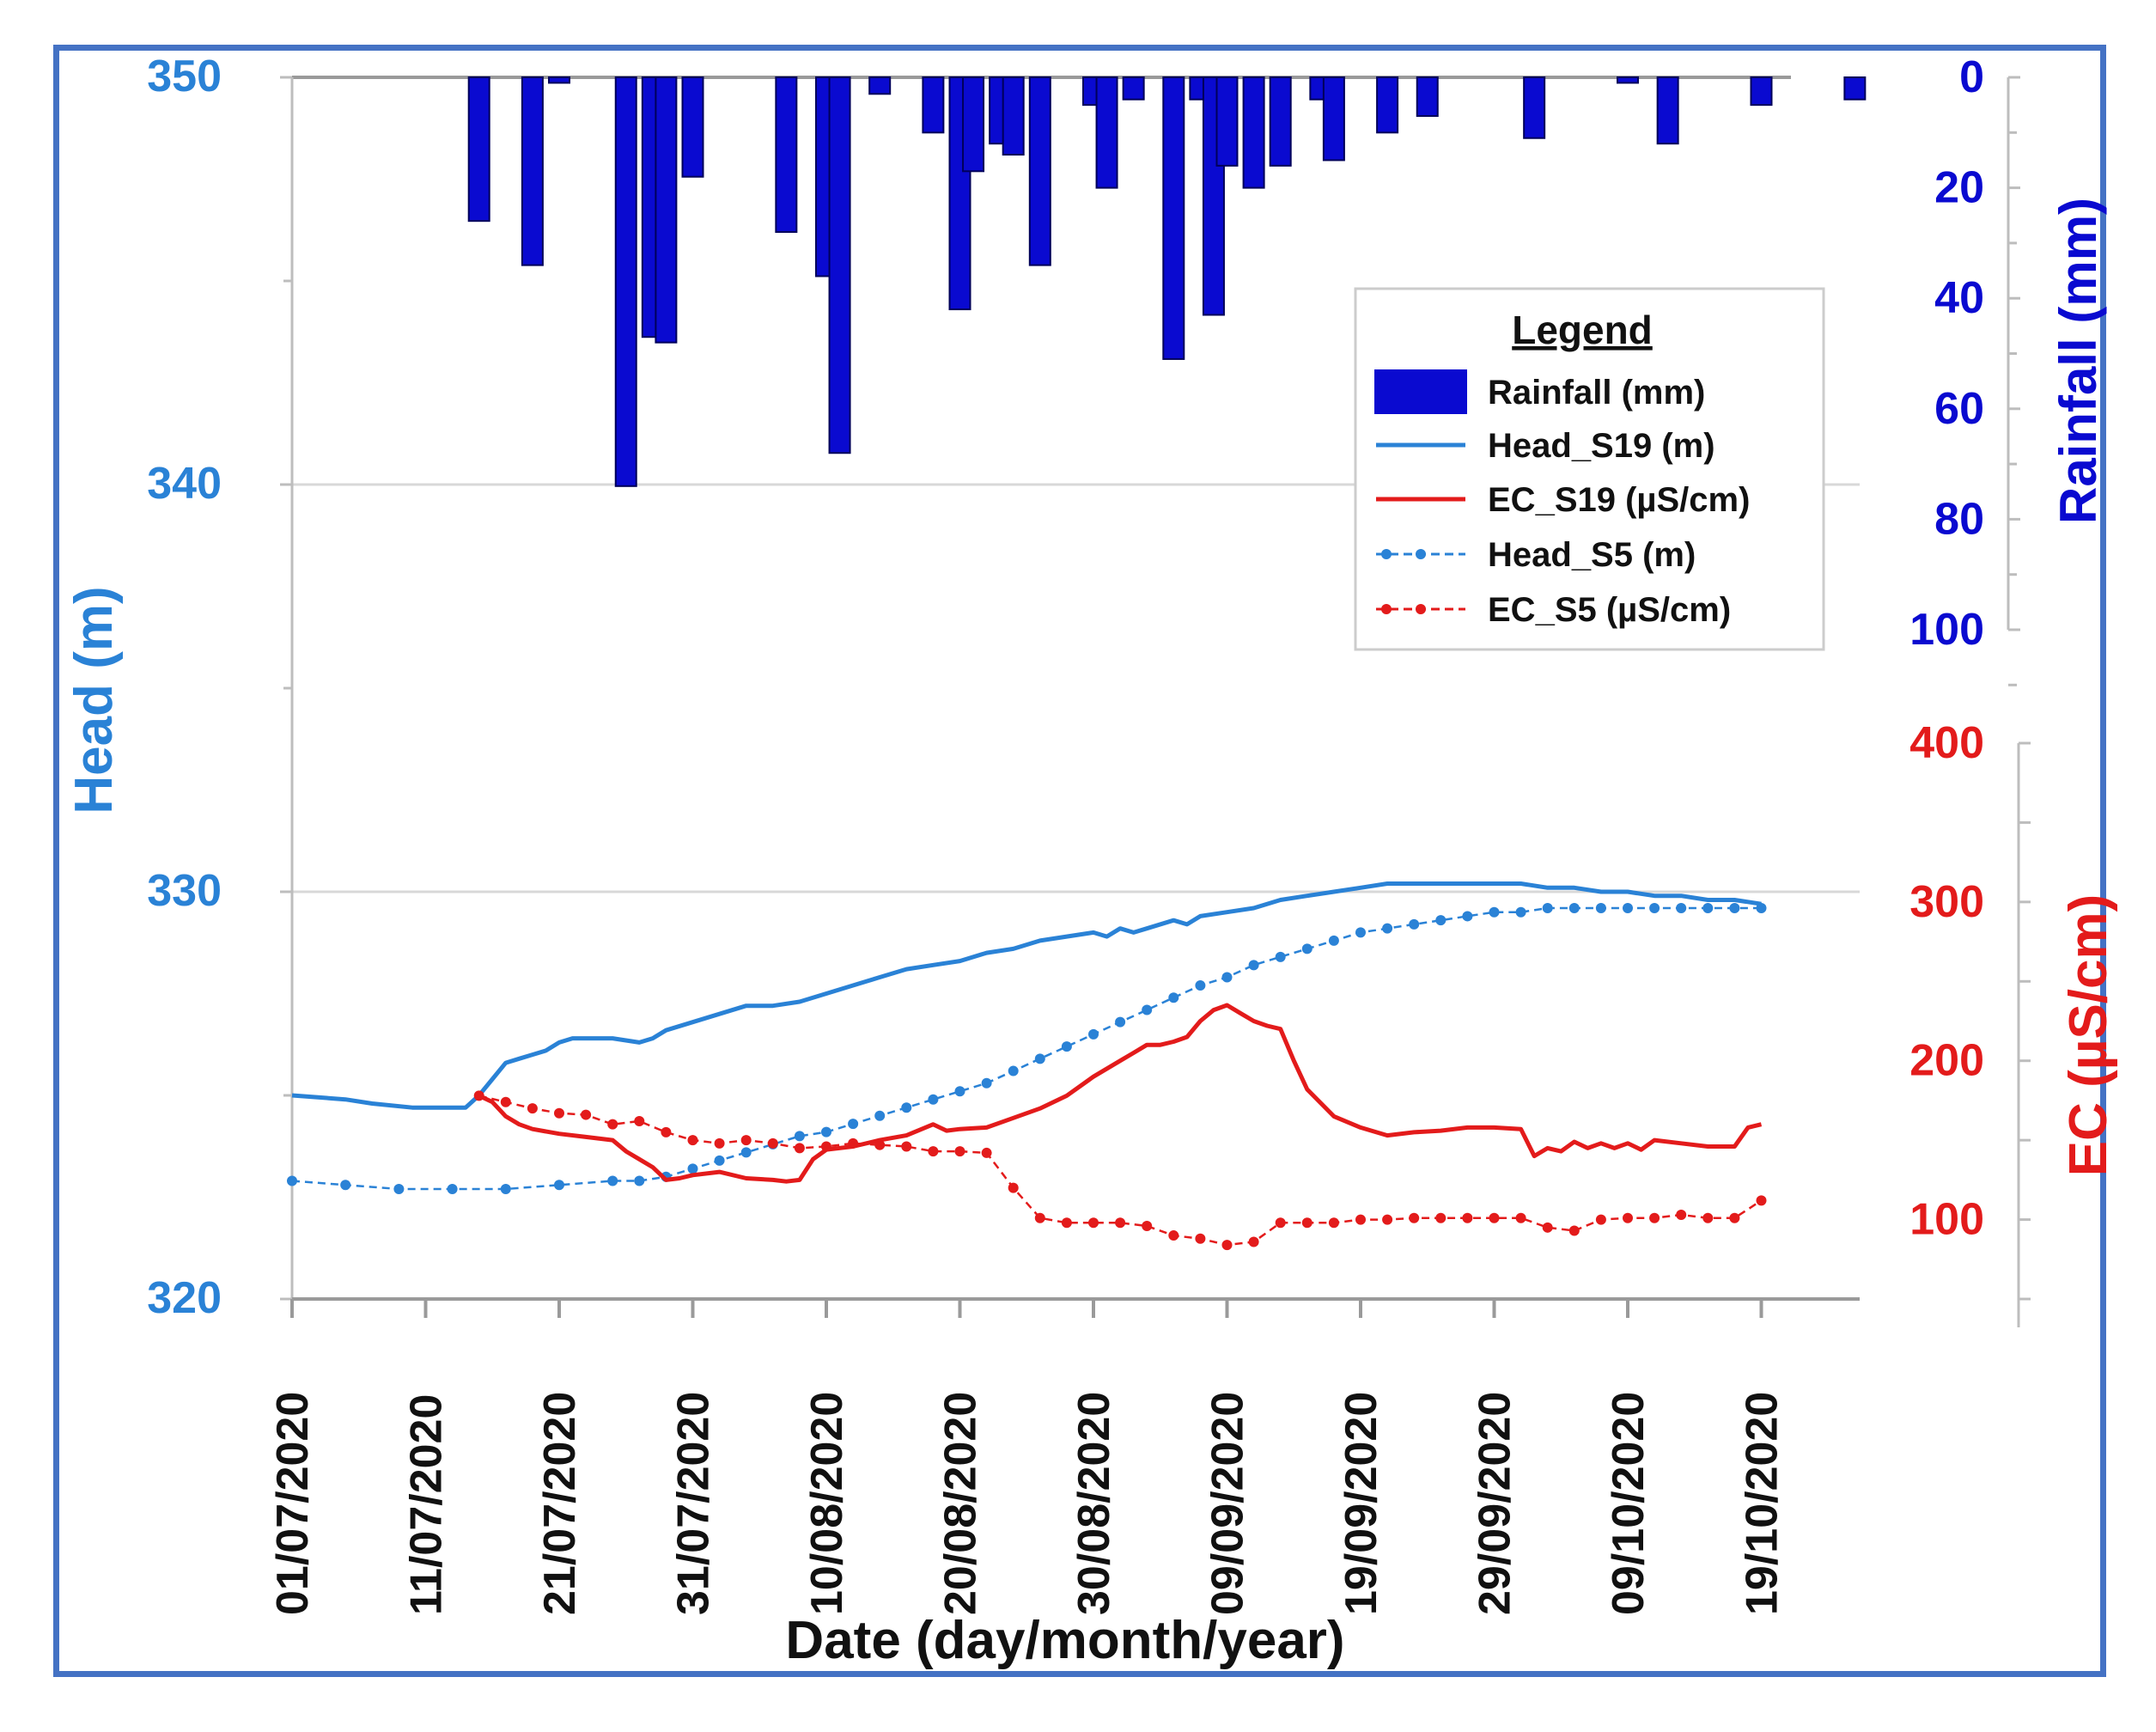 The width and height of the screenshot is (2156, 1732). I want to click on legend-label-ec-s5: EC_S5 (µS/cm), so click(1609, 610).